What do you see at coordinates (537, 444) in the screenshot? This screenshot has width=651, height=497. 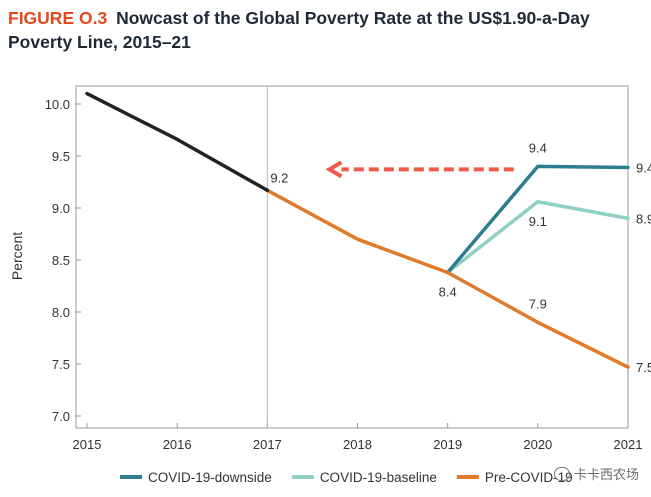 I see `x-tick-label: 2020` at bounding box center [537, 444].